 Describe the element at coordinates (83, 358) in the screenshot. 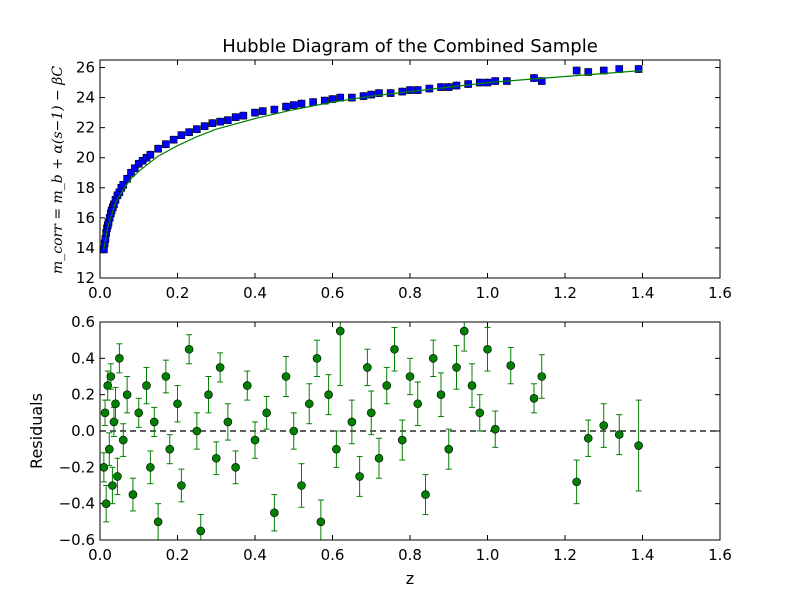

I see `bottom-y-tick-label: 0.4` at that location.